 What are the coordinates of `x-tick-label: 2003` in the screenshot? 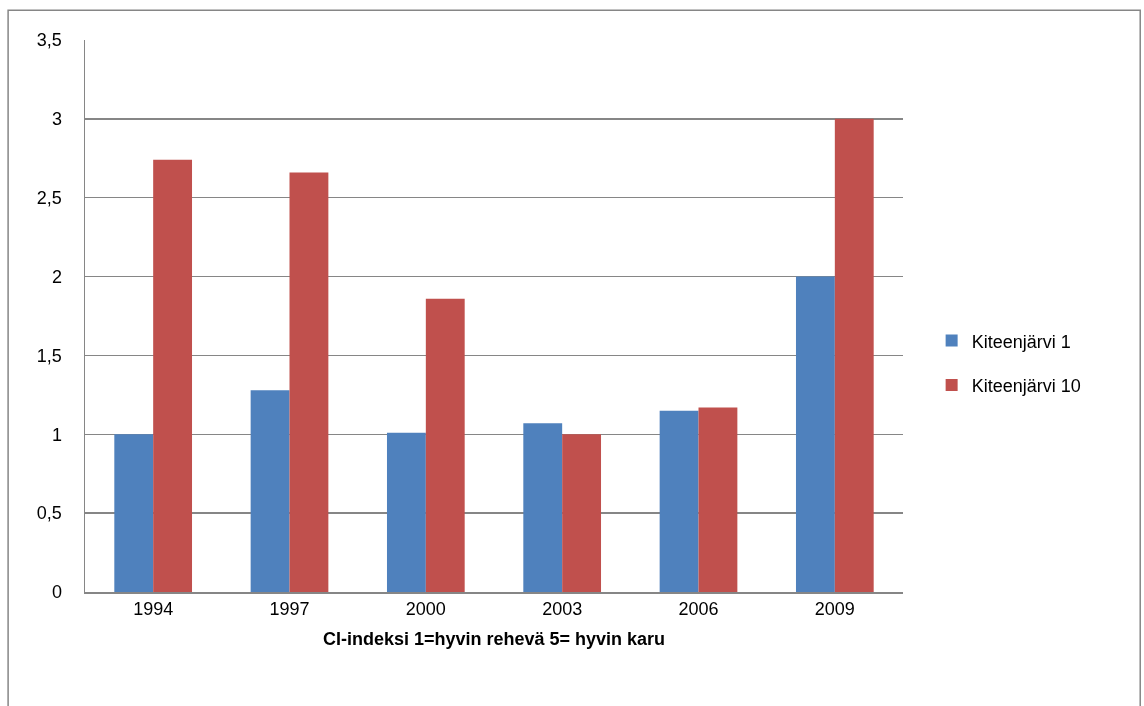 It's located at (562, 609).